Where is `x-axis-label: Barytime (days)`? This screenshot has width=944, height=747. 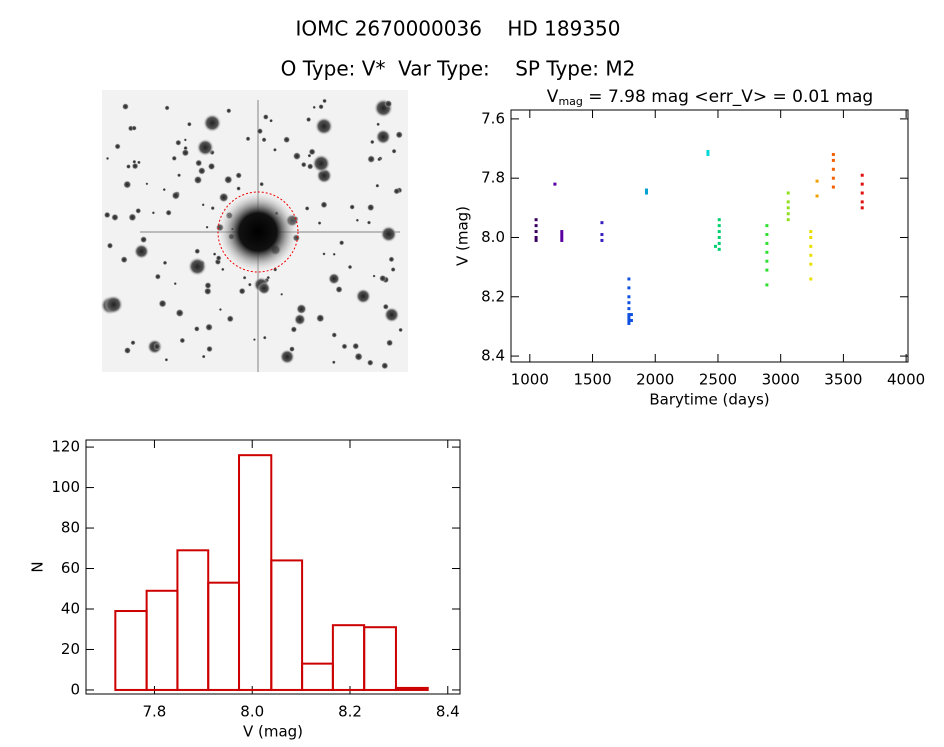 x-axis-label: Barytime (days) is located at coordinates (709, 400).